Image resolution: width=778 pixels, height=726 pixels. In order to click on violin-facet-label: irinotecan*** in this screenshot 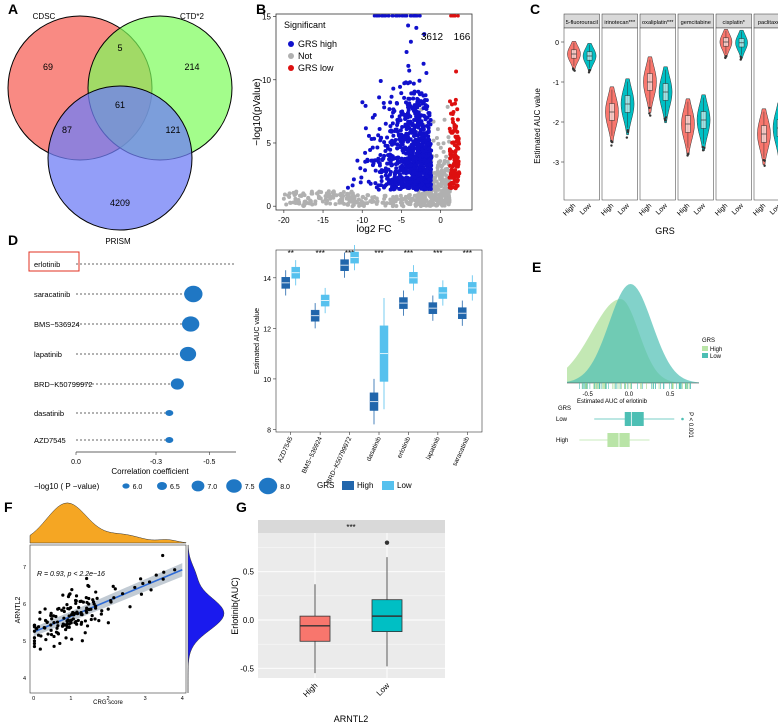, I will do `click(620, 23)`.